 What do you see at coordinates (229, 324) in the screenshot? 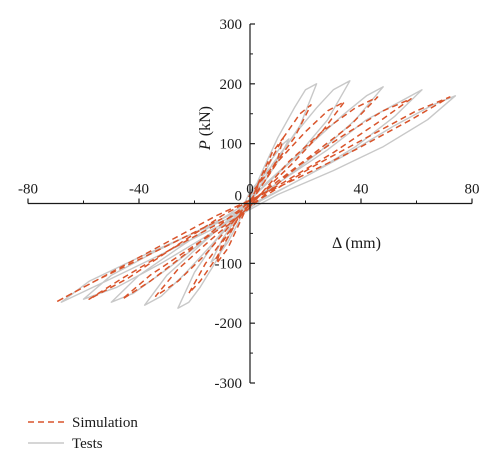
I see `y-tick-label: -200` at bounding box center [229, 324].